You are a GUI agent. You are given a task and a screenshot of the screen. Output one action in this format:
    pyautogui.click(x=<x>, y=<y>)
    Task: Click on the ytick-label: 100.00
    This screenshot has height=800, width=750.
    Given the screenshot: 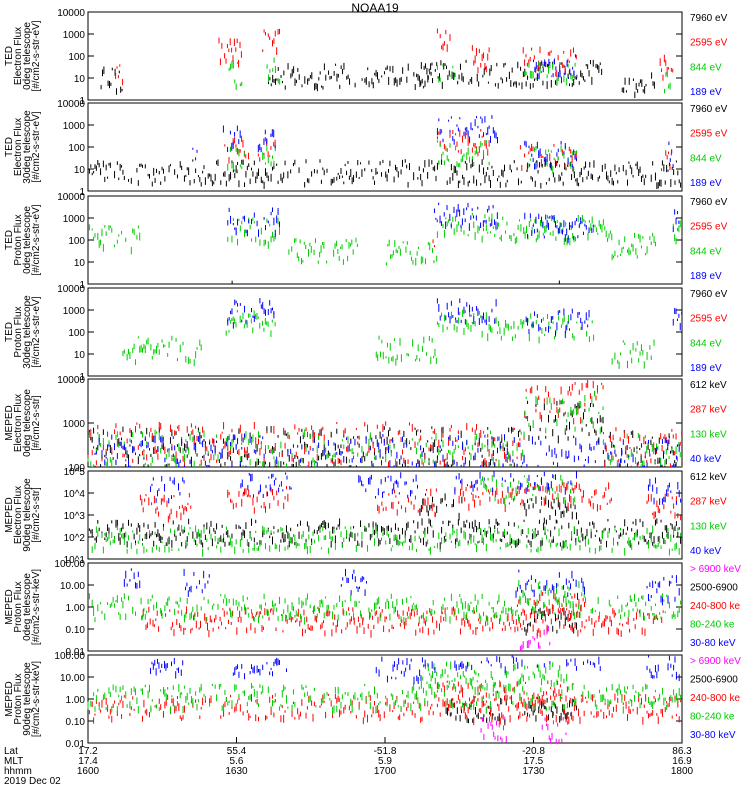 What is the action you would take?
    pyautogui.click(x=69, y=564)
    